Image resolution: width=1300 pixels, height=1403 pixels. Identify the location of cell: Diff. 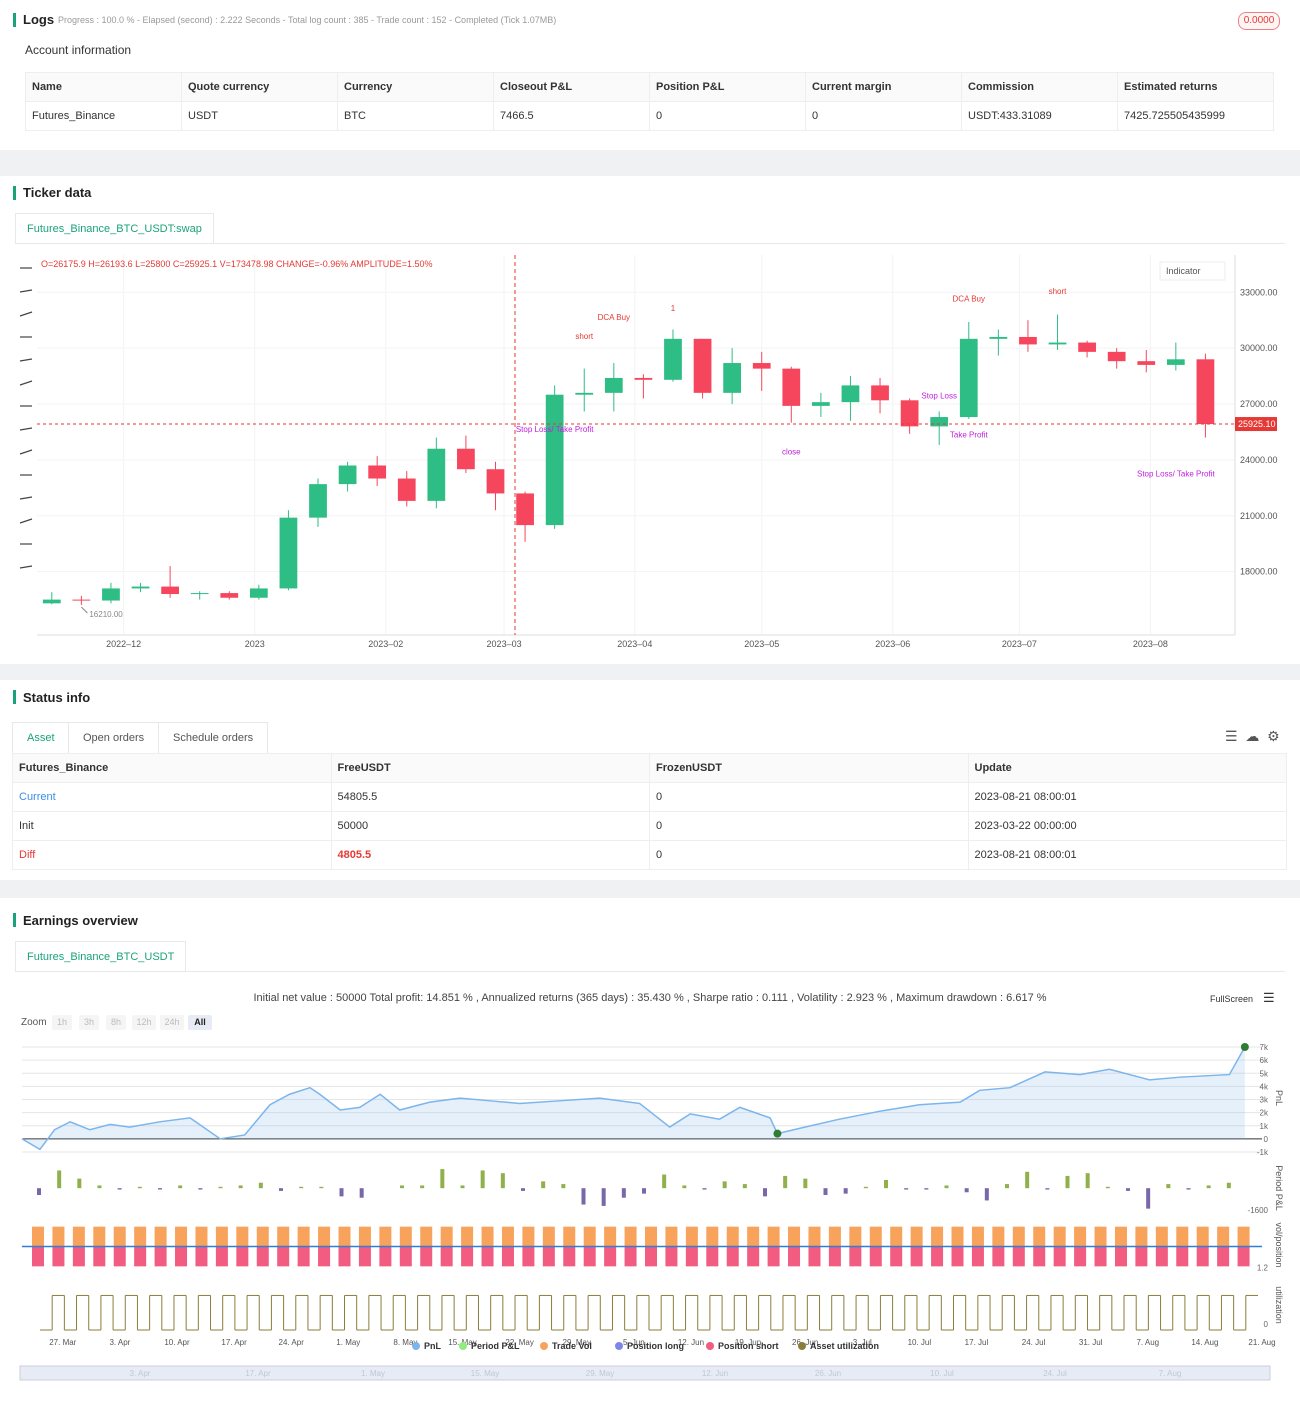
(172, 855).